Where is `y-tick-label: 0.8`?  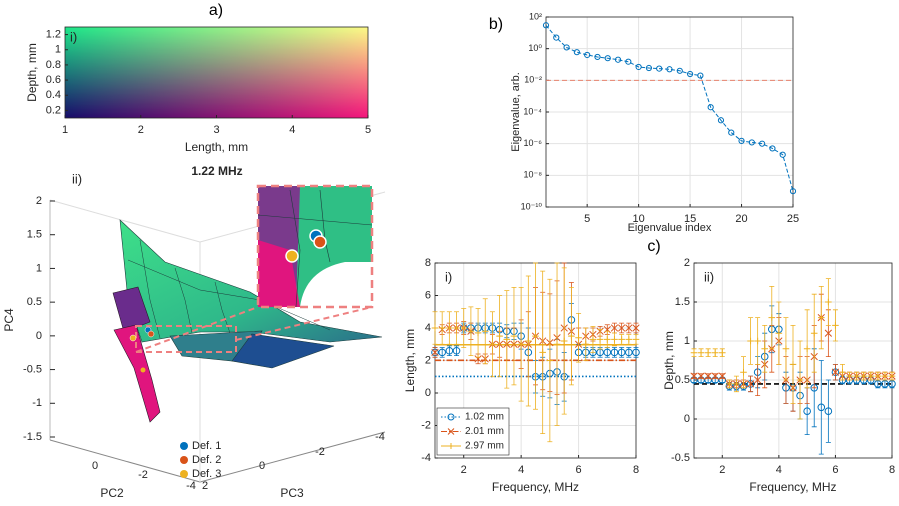 y-tick-label: 0.8 is located at coordinates (53, 65).